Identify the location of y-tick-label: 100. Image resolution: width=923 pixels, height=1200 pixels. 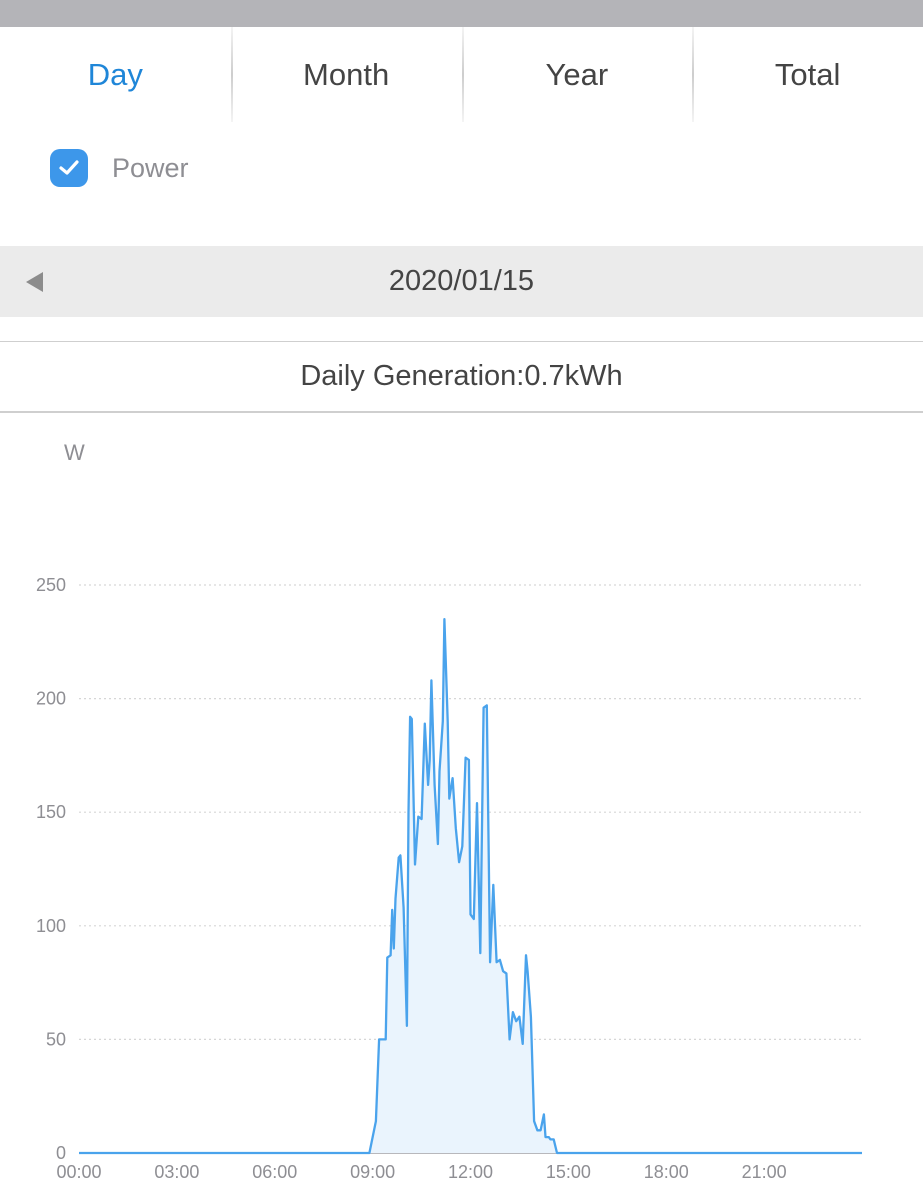
(51, 926).